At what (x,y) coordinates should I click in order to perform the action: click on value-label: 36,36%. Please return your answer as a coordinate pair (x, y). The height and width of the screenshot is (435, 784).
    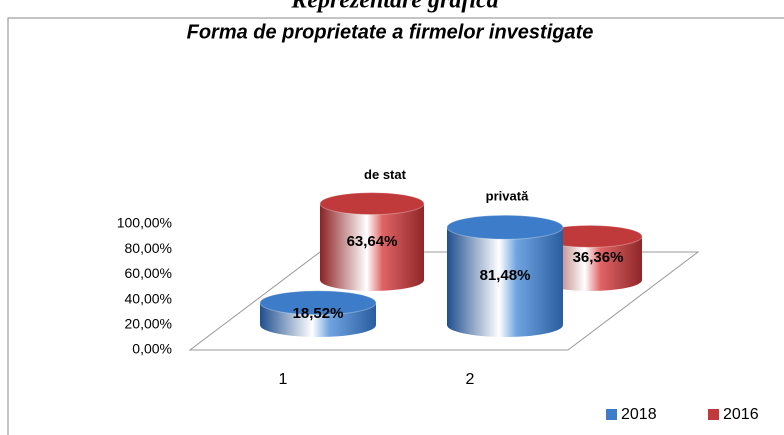
    Looking at the image, I should click on (598, 257).